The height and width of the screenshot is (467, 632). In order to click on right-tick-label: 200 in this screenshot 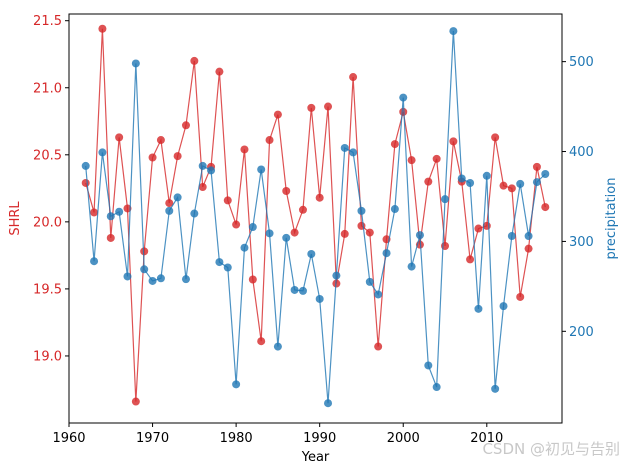, I will do `click(581, 332)`.